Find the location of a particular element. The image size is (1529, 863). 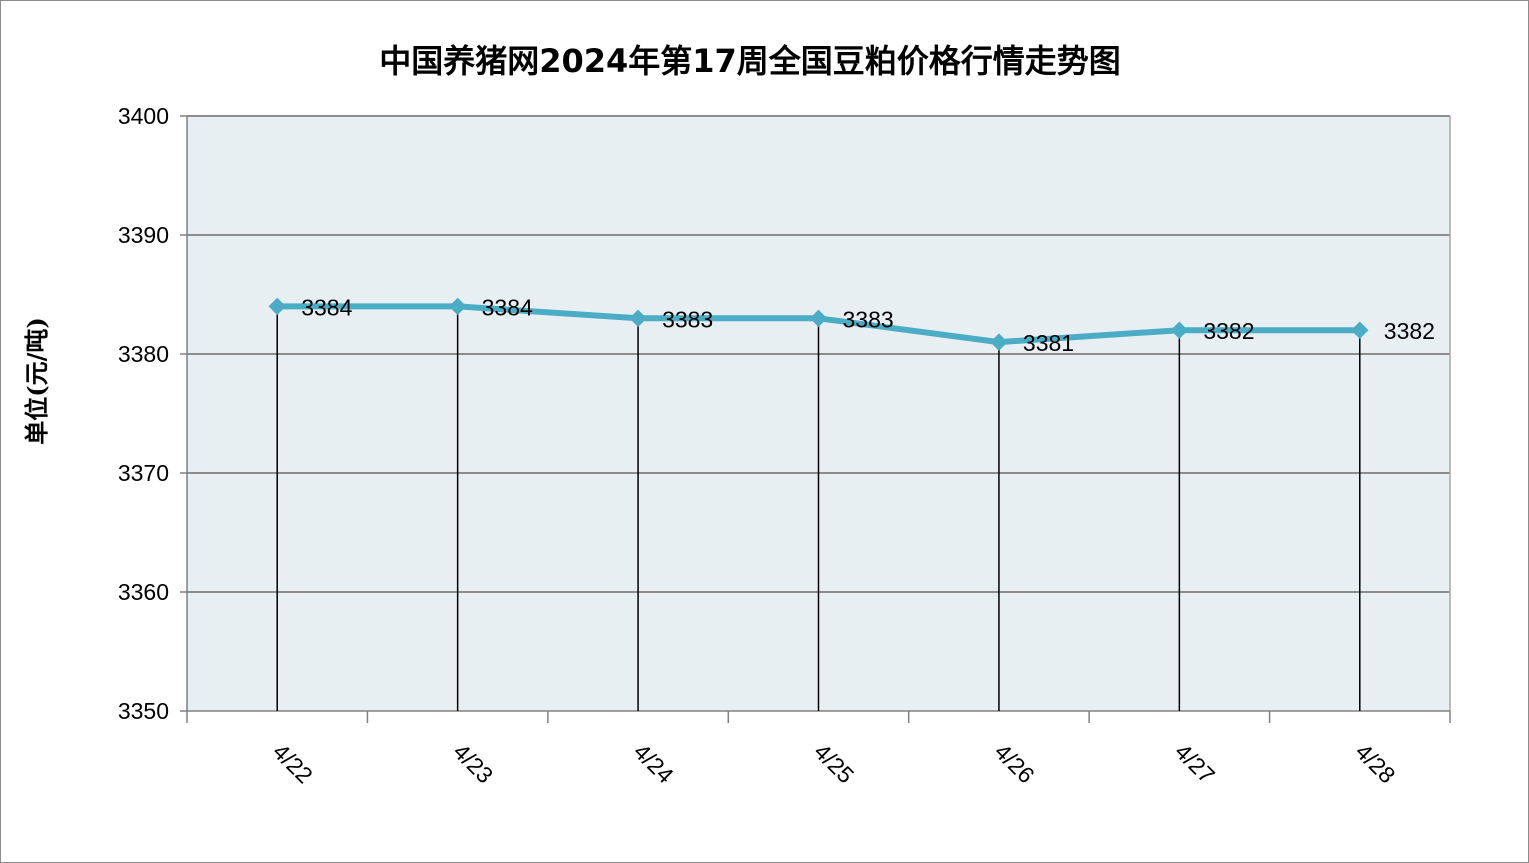

y-tick-label: 3370 is located at coordinates (143, 473).